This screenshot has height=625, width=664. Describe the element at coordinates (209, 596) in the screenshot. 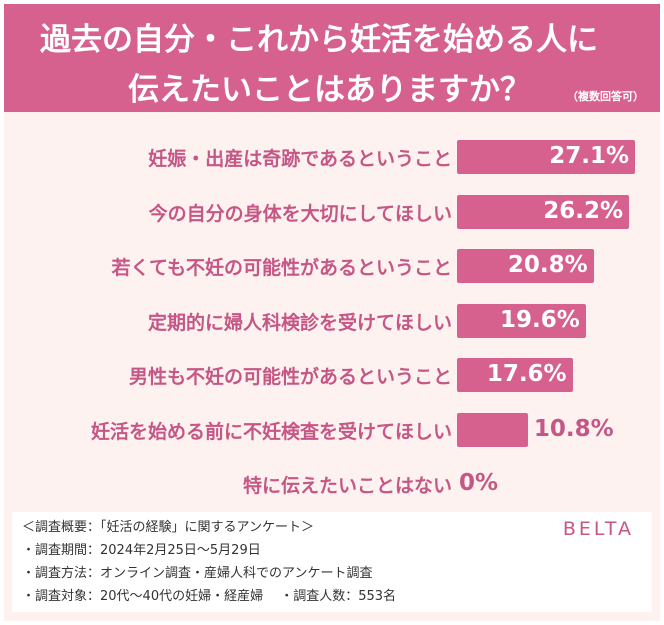

I see `survey-target: ・調査対象：20代〜40代の妊婦・経産婦 ・調査人数：553名` at that location.